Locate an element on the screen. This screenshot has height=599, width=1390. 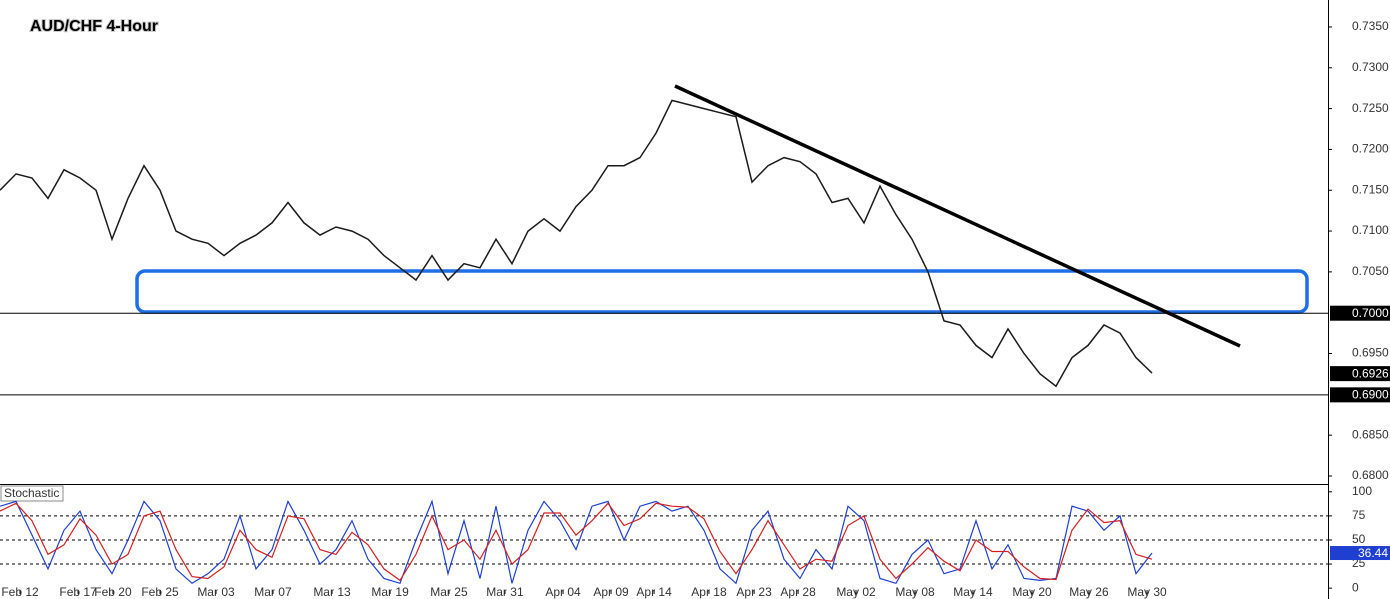
x-tick-label: Feb 25 is located at coordinates (160, 592).